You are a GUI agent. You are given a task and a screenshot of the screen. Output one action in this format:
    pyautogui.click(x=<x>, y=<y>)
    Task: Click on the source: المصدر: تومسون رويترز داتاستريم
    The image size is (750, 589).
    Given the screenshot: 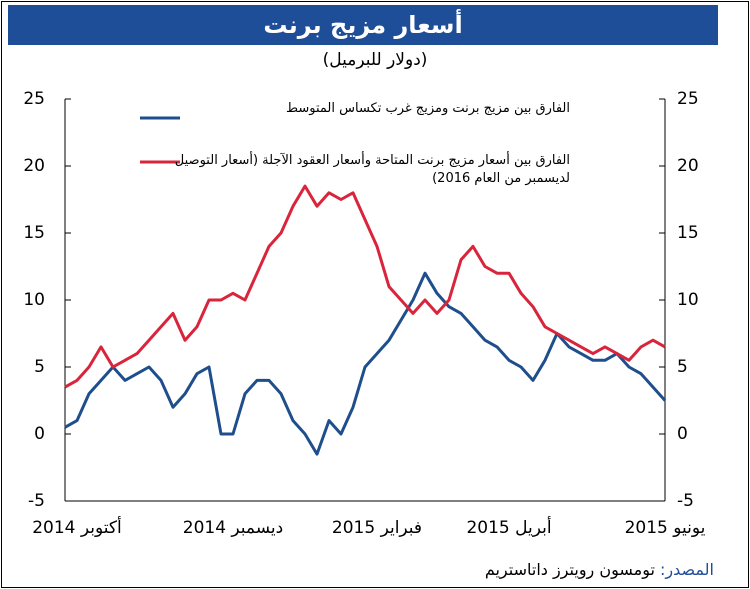 What is the action you would take?
    pyautogui.click(x=599, y=569)
    